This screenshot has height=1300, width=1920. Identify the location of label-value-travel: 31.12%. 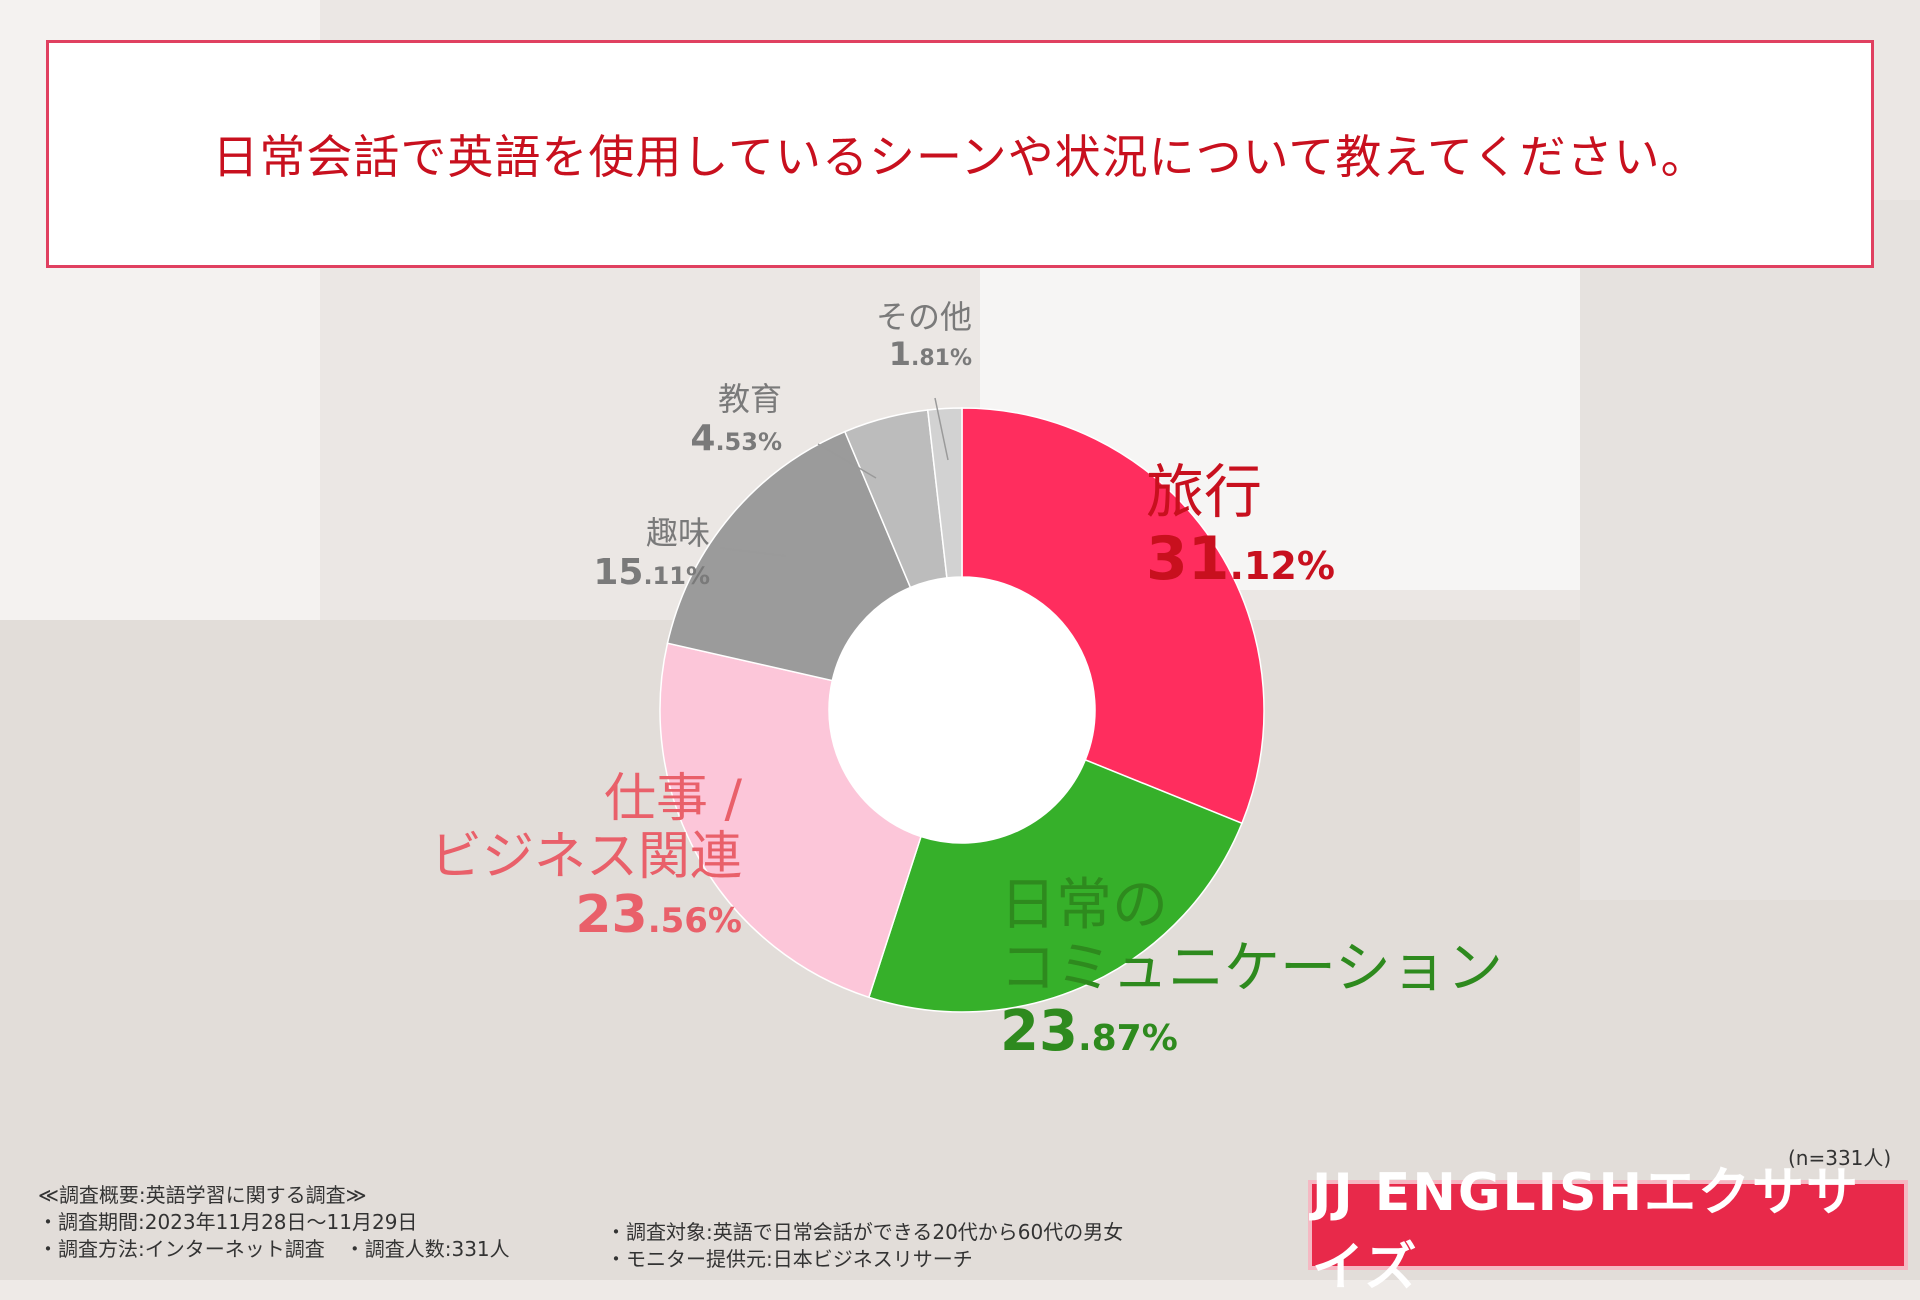
(1240, 565).